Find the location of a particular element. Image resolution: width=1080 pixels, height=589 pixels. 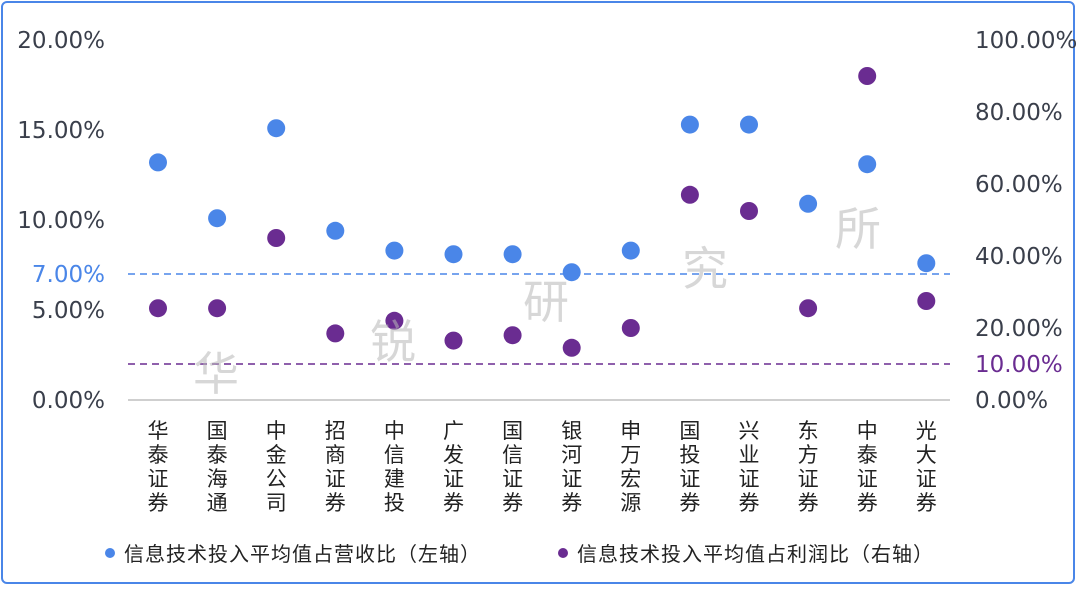

category-label: 国投证券 is located at coordinates (689, 467).